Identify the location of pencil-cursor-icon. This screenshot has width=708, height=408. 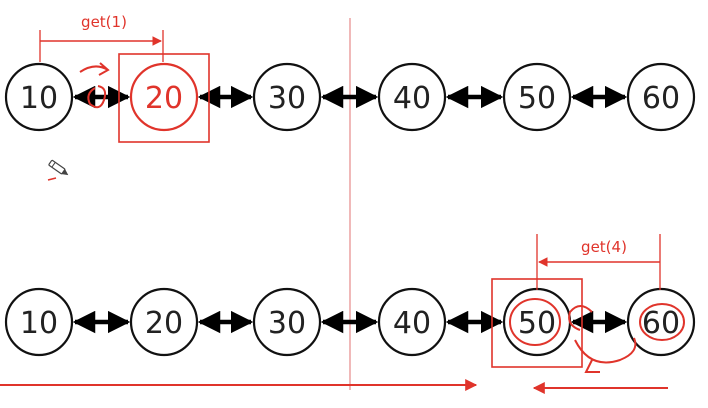
(58, 167).